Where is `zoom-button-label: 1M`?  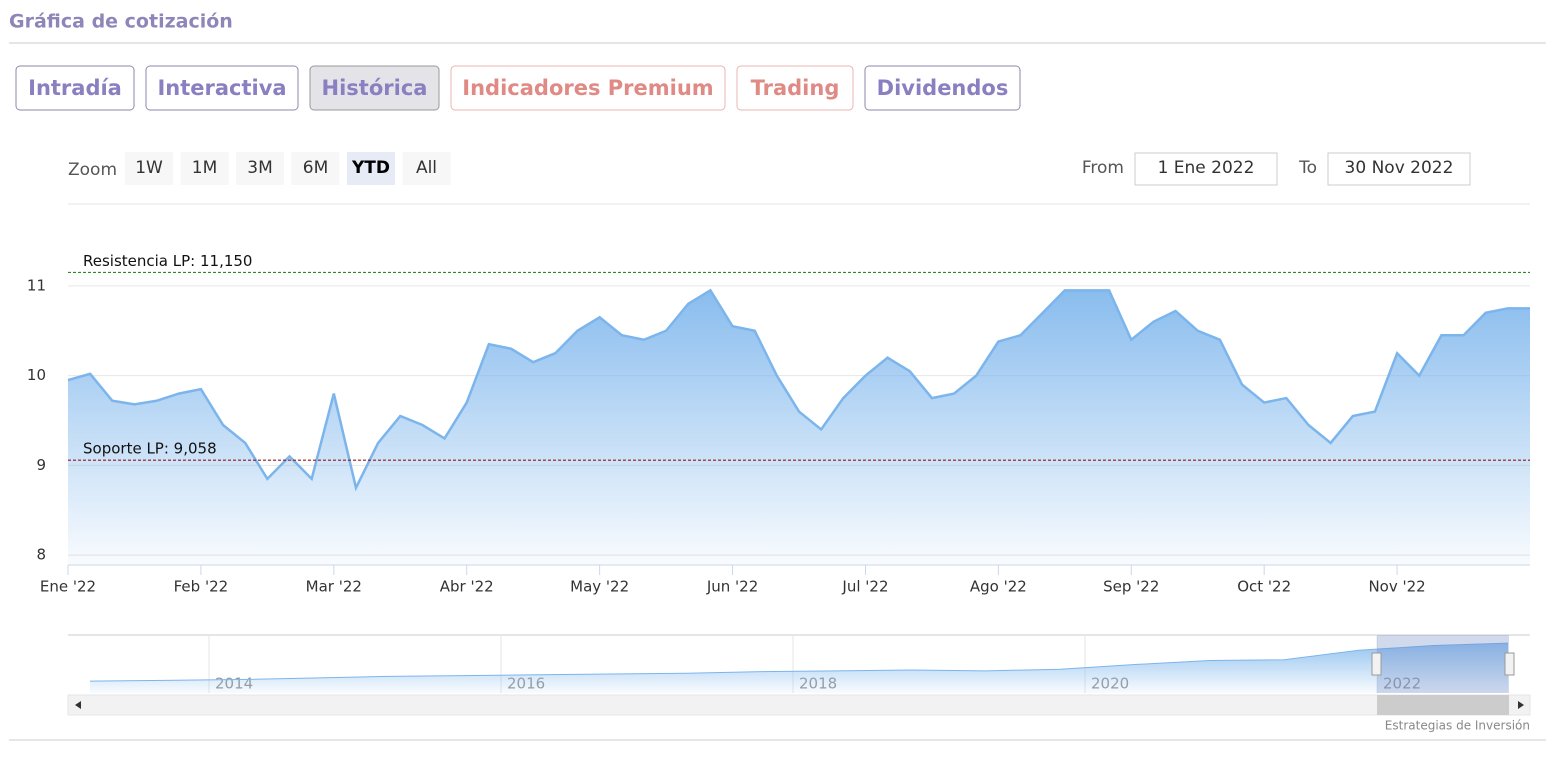
zoom-button-label: 1M is located at coordinates (204, 168).